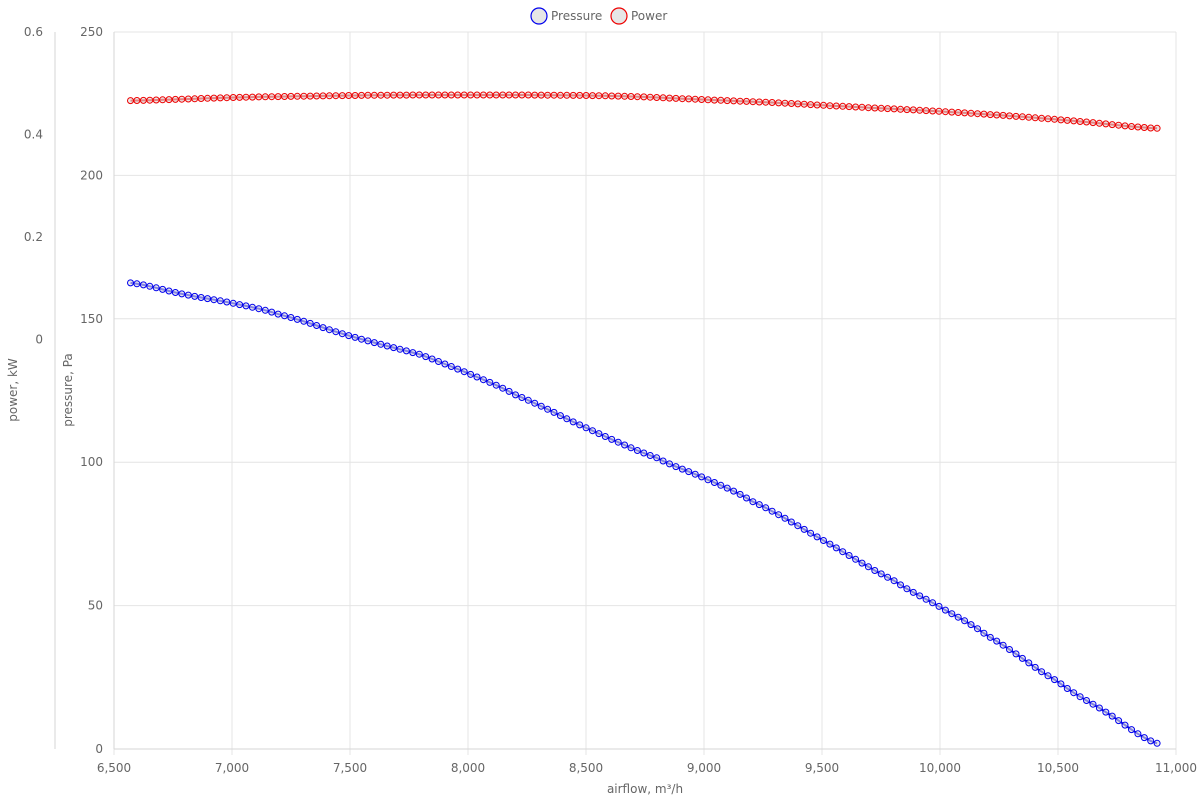 This screenshot has height=800, width=1200. I want to click on pressure-legend-label: Pressure, so click(576, 16).